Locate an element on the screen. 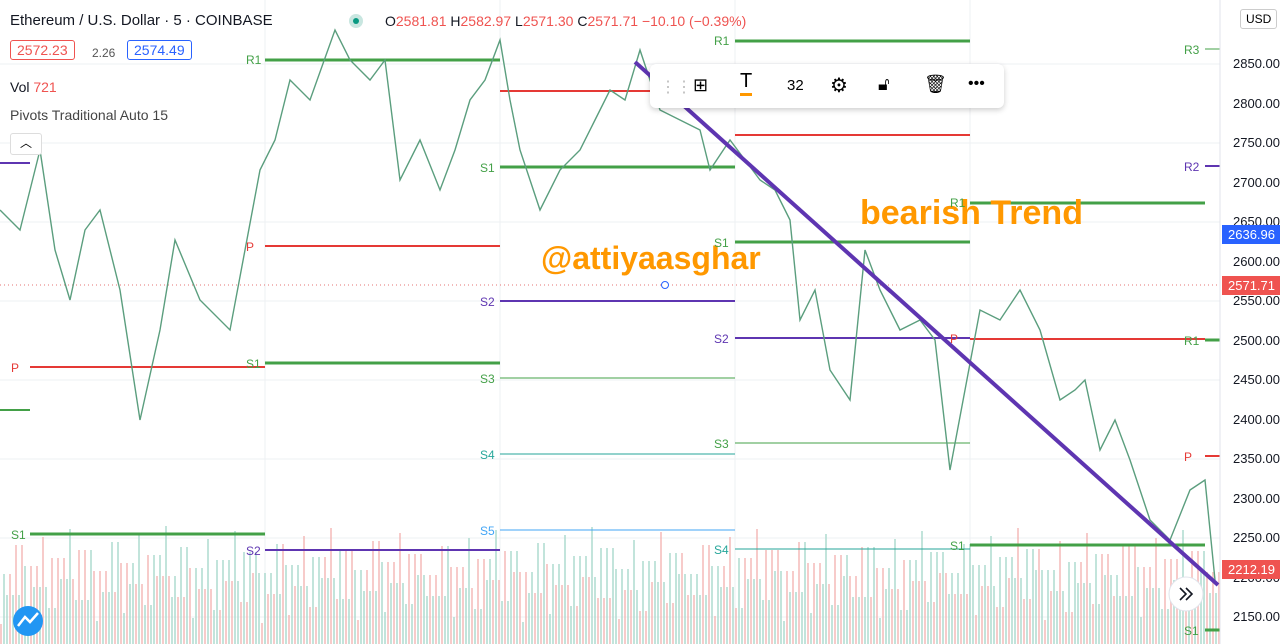 The width and height of the screenshot is (1280, 644). vol-value: 721 is located at coordinates (45, 87).